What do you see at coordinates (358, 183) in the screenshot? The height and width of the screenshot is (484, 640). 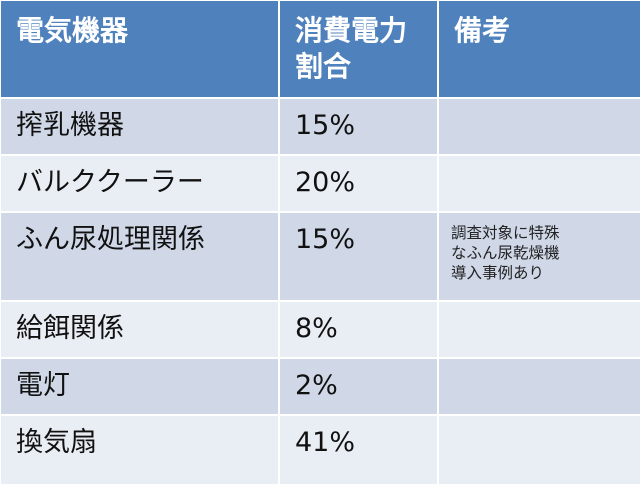 I see `table-row-share: 20%` at bounding box center [358, 183].